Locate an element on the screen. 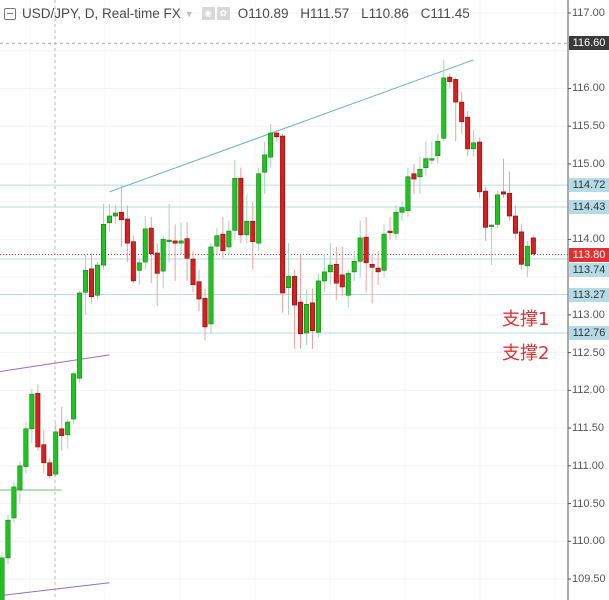 The height and width of the screenshot is (600, 609). price-tag: 113.74 is located at coordinates (589, 269).